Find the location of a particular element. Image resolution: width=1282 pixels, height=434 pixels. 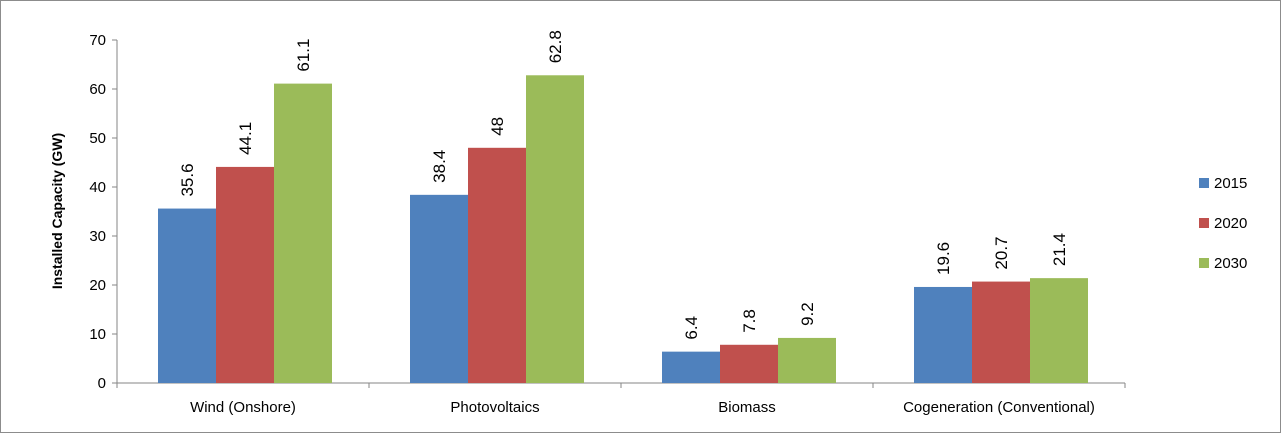

x-tick-label: Photovoltaics is located at coordinates (494, 407).